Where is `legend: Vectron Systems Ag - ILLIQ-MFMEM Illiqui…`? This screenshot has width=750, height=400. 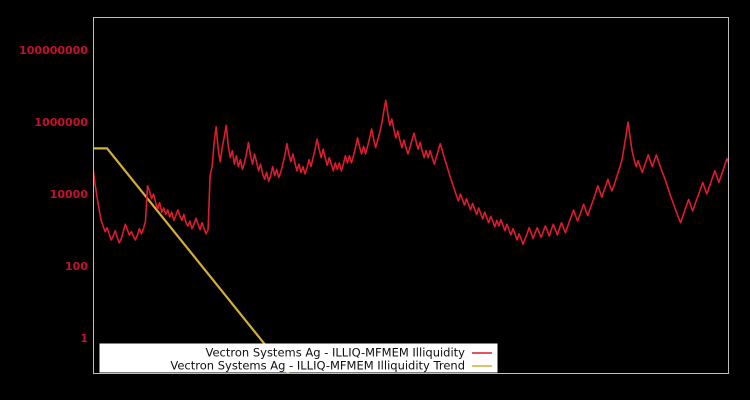 legend: Vectron Systems Ag - ILLIQ-MFMEM Illiqui… is located at coordinates (298, 358).